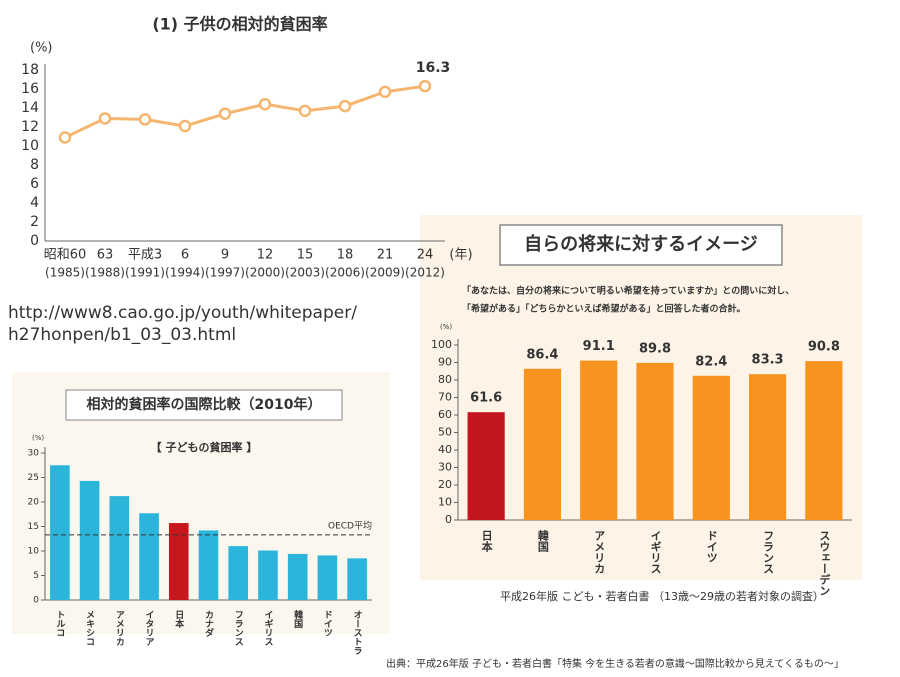 The image size is (900, 677). Describe the element at coordinates (89, 628) in the screenshot. I see `x-tick-label: メキシコ` at that location.